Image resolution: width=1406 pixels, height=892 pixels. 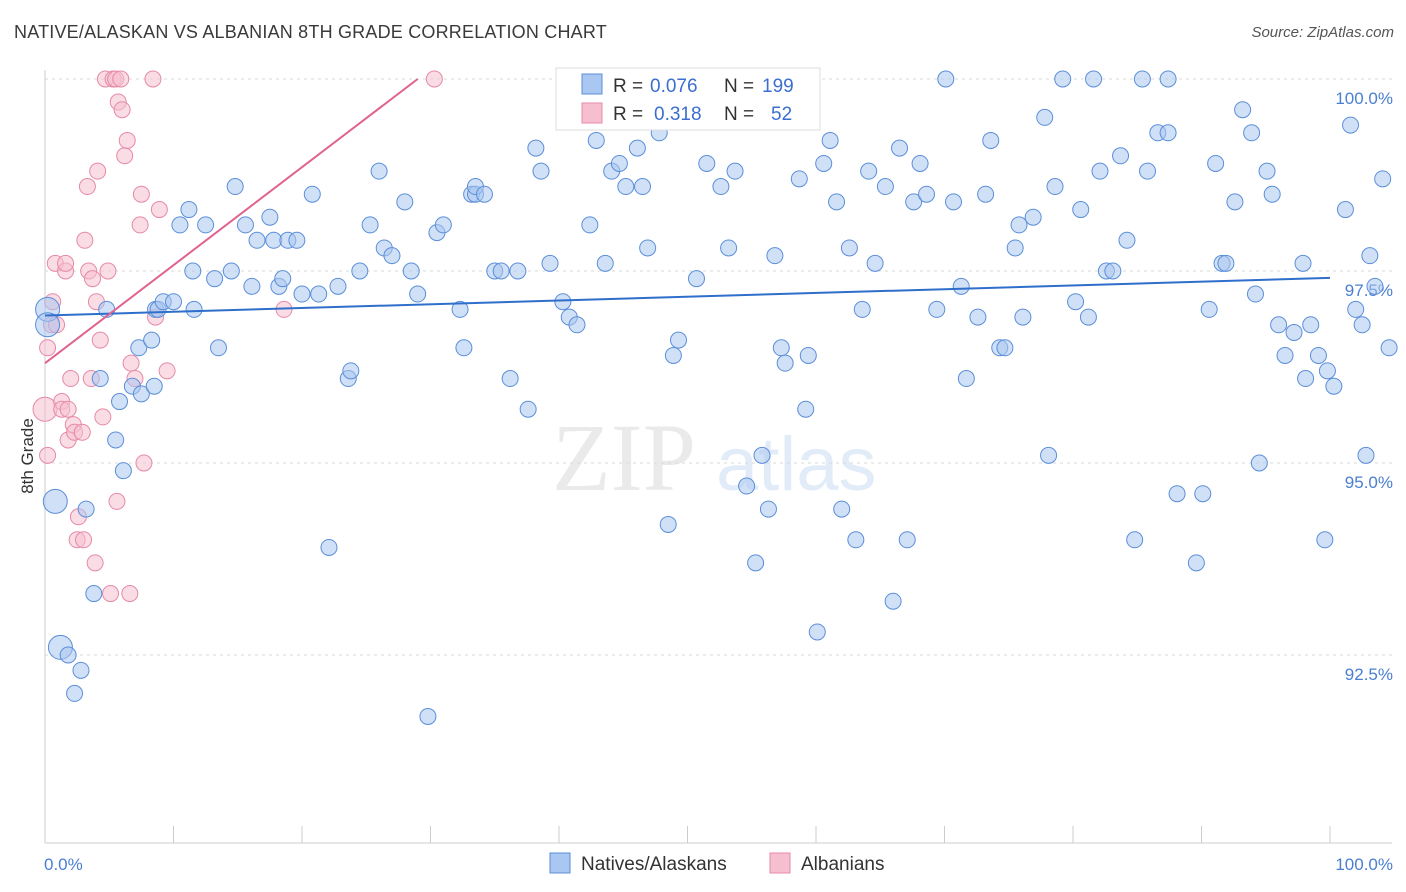 What do you see at coordinates (687, 296) in the screenshot?
I see `natives-trend-line` at bounding box center [687, 296].